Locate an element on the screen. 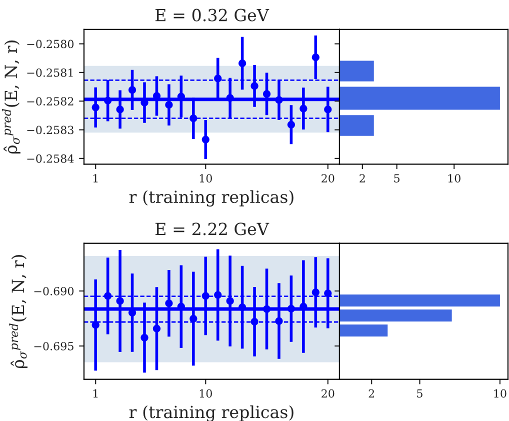  y-tick-label: −0.2580 is located at coordinates (50, 44).